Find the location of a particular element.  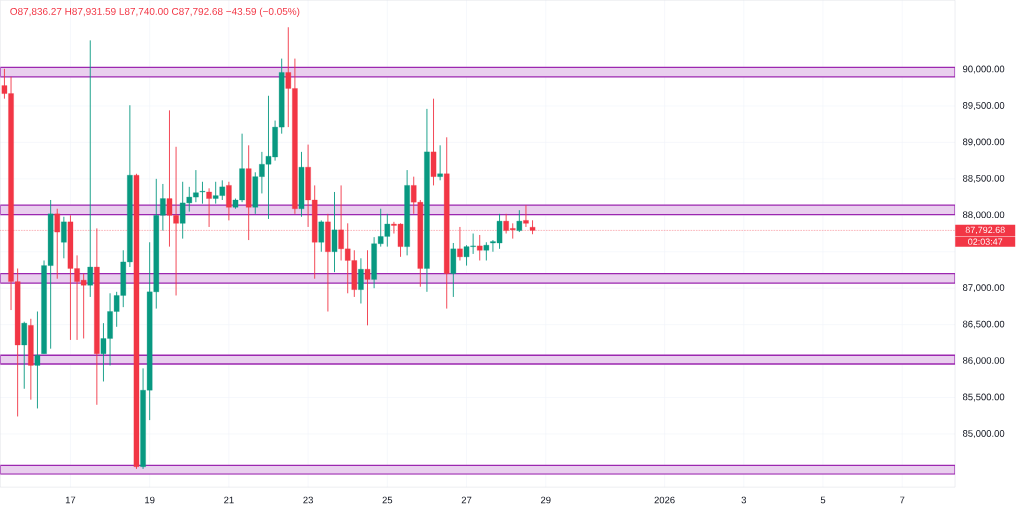

y-tick-label: 88,000.00 is located at coordinates (983, 215).